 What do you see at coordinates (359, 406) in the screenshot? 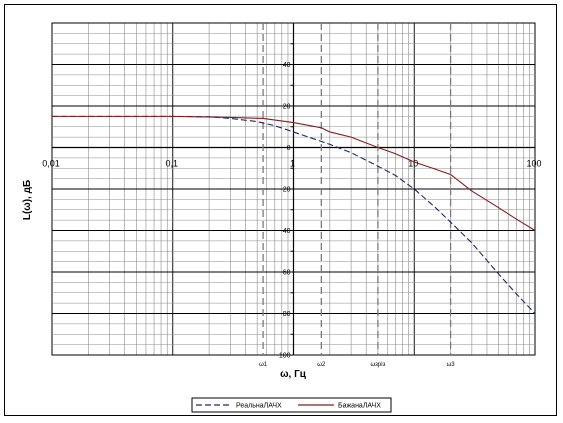
I see `legend-label-desired: БажанаЛАЧХ` at bounding box center [359, 406].